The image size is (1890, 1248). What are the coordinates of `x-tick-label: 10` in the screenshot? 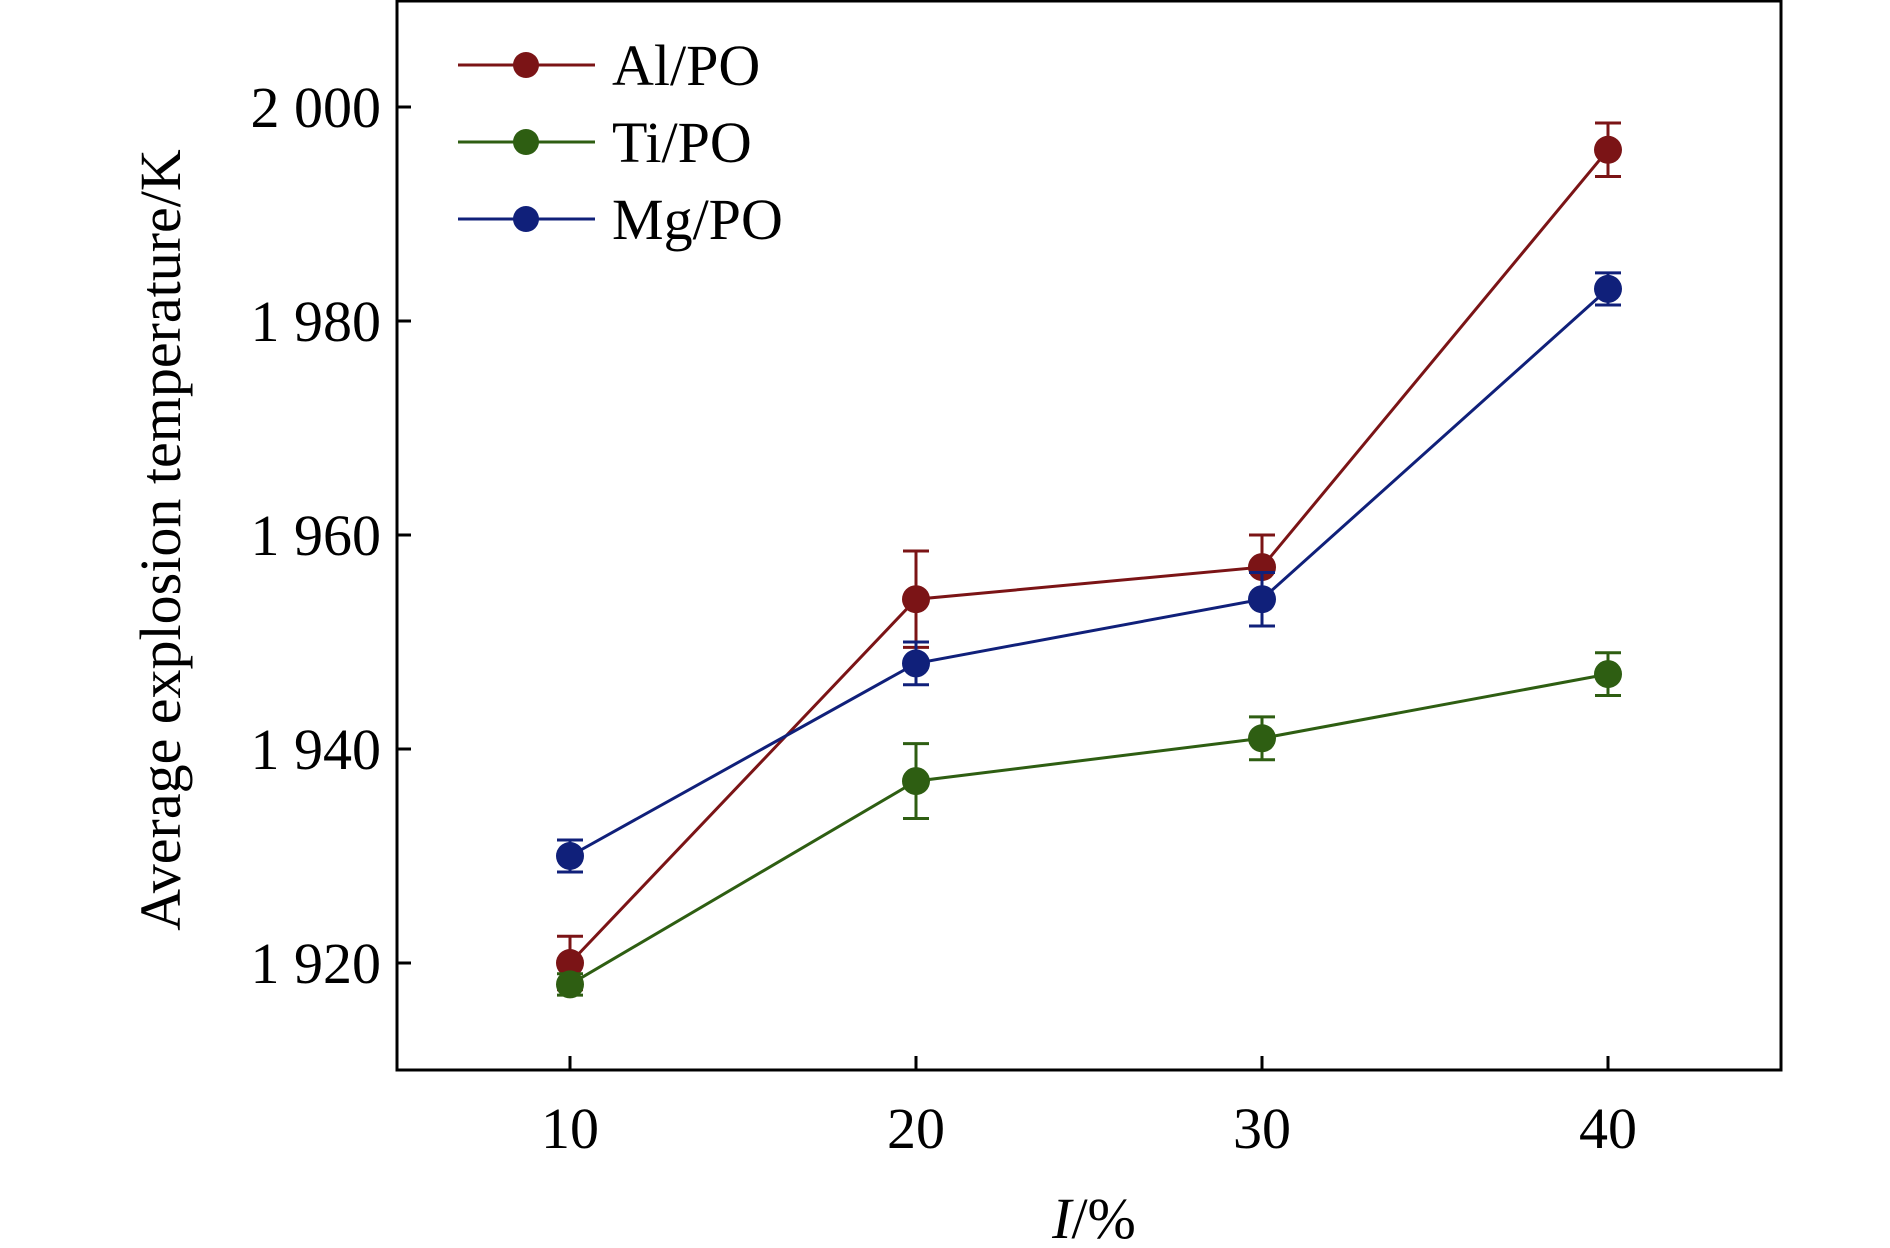 It's located at (570, 1128).